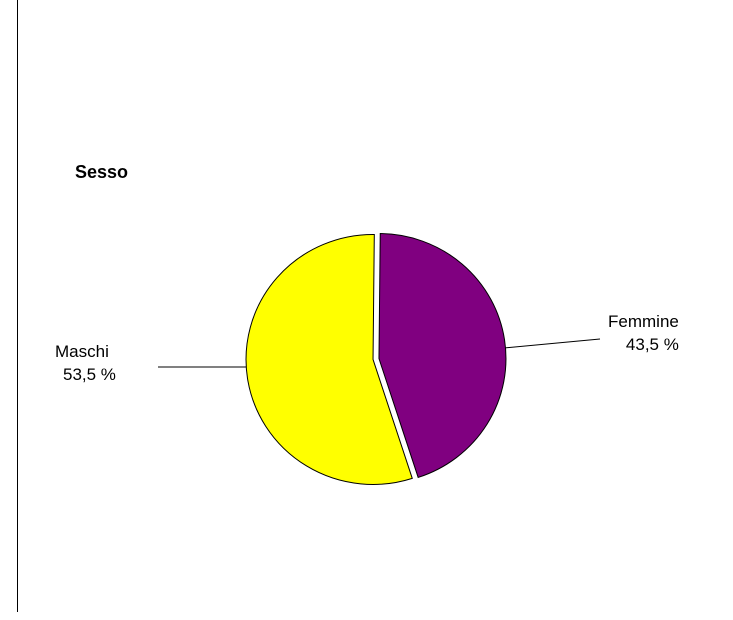 Image resolution: width=733 pixels, height=620 pixels. What do you see at coordinates (85, 363) in the screenshot?
I see `slice-label-maschi: Maschi 53,5 %` at bounding box center [85, 363].